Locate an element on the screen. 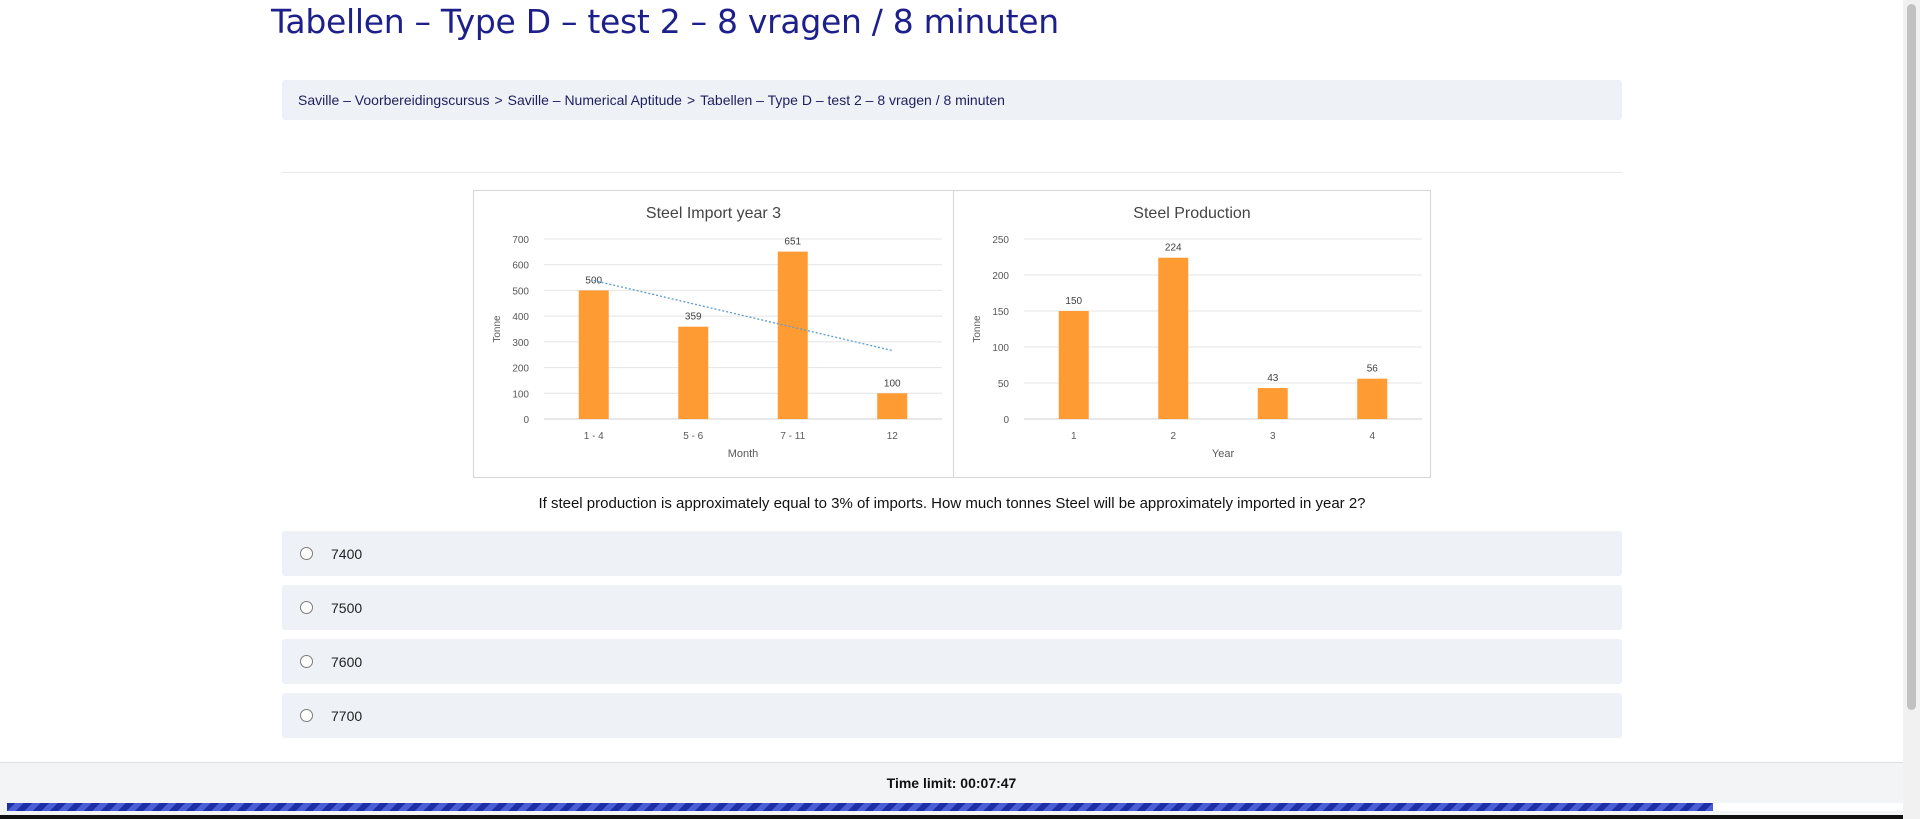  y-tick-label: 250 is located at coordinates (1000, 240).